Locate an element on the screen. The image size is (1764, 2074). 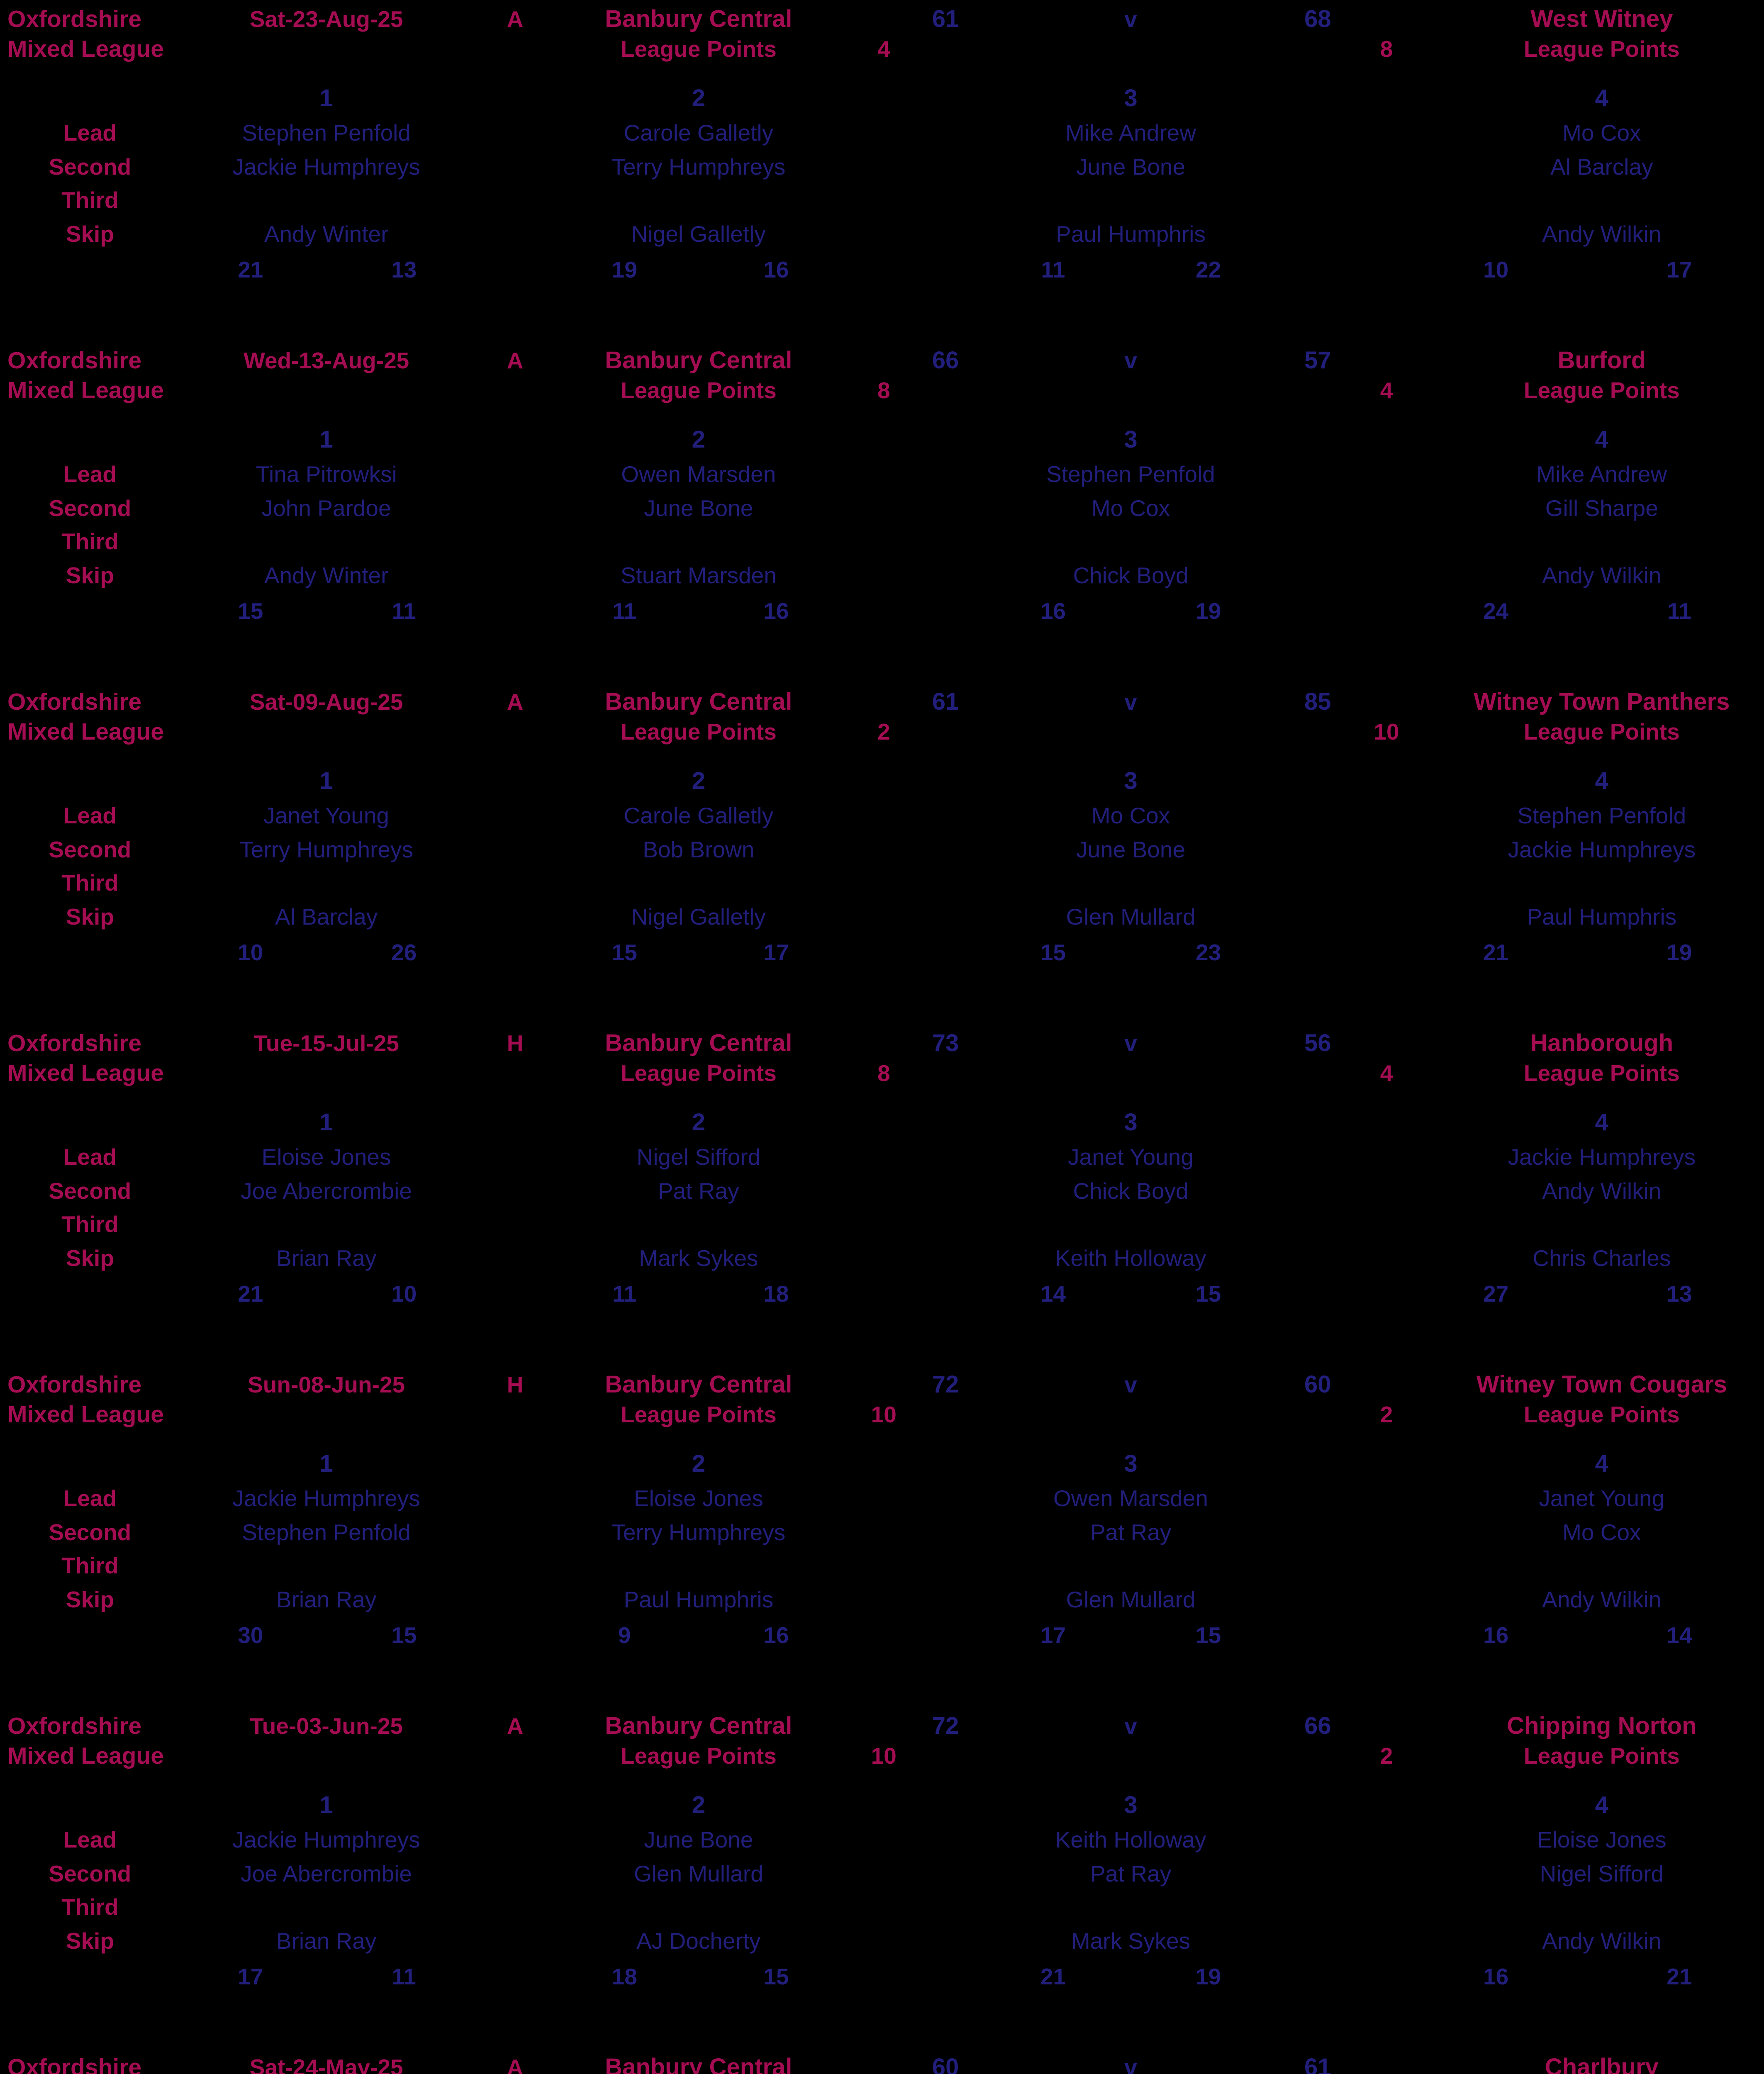
rink-score-for: 11 is located at coordinates (624, 1294).